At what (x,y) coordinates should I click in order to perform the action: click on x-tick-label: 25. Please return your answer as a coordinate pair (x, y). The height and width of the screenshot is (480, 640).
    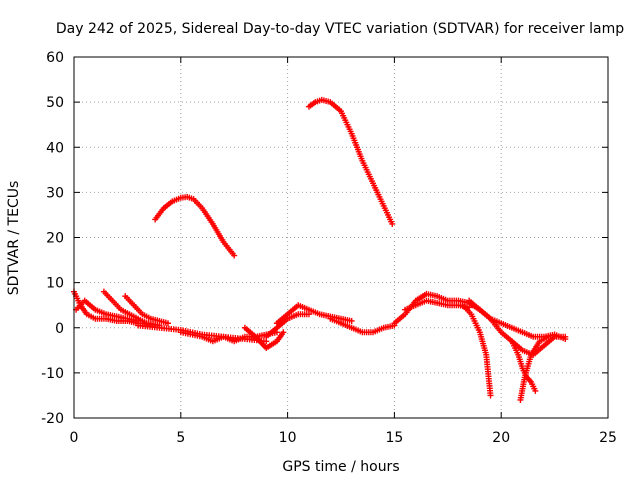
    Looking at the image, I should click on (608, 438).